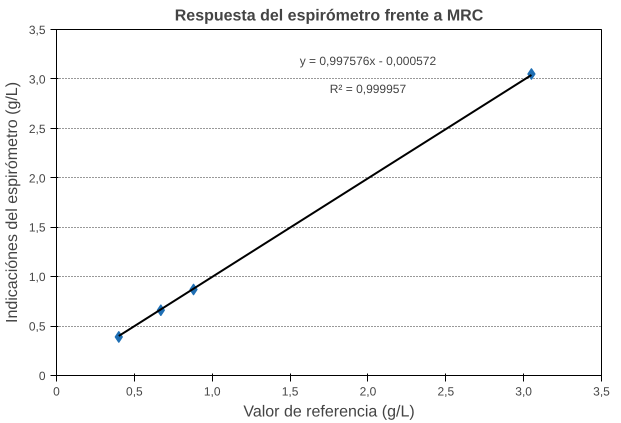 The image size is (621, 423). I want to click on y-tick-label: 0, so click(42, 376).